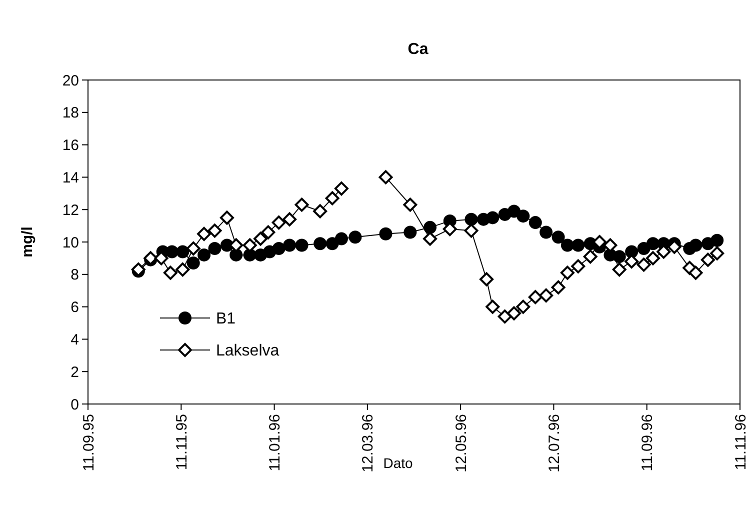 The image size is (752, 509). Describe the element at coordinates (70, 177) in the screenshot. I see `y-tick-label: 14` at that location.